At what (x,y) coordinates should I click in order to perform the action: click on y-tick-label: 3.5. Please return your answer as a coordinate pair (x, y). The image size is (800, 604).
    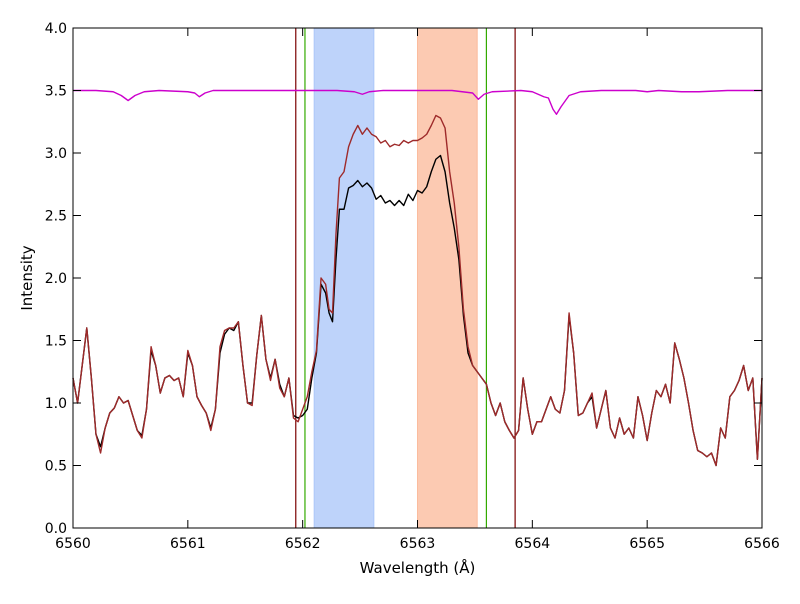
    Looking at the image, I should click on (56, 92).